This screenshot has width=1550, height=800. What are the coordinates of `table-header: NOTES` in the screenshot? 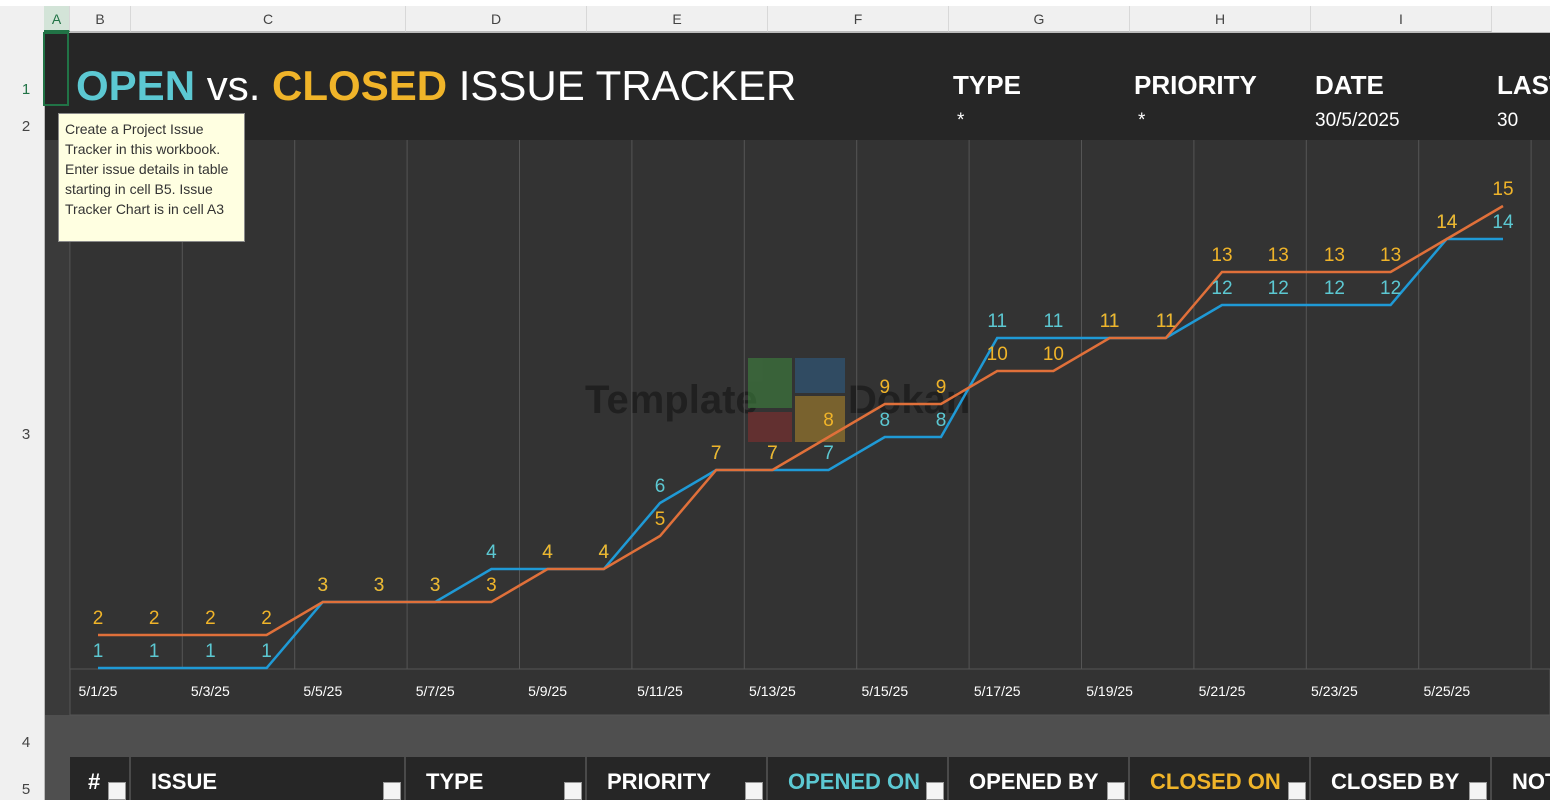 It's located at (1521, 778).